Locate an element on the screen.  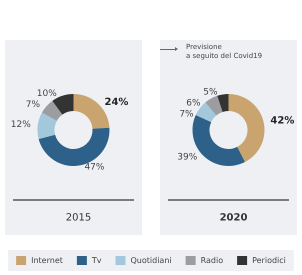
data-label: 39% is located at coordinates (187, 157).